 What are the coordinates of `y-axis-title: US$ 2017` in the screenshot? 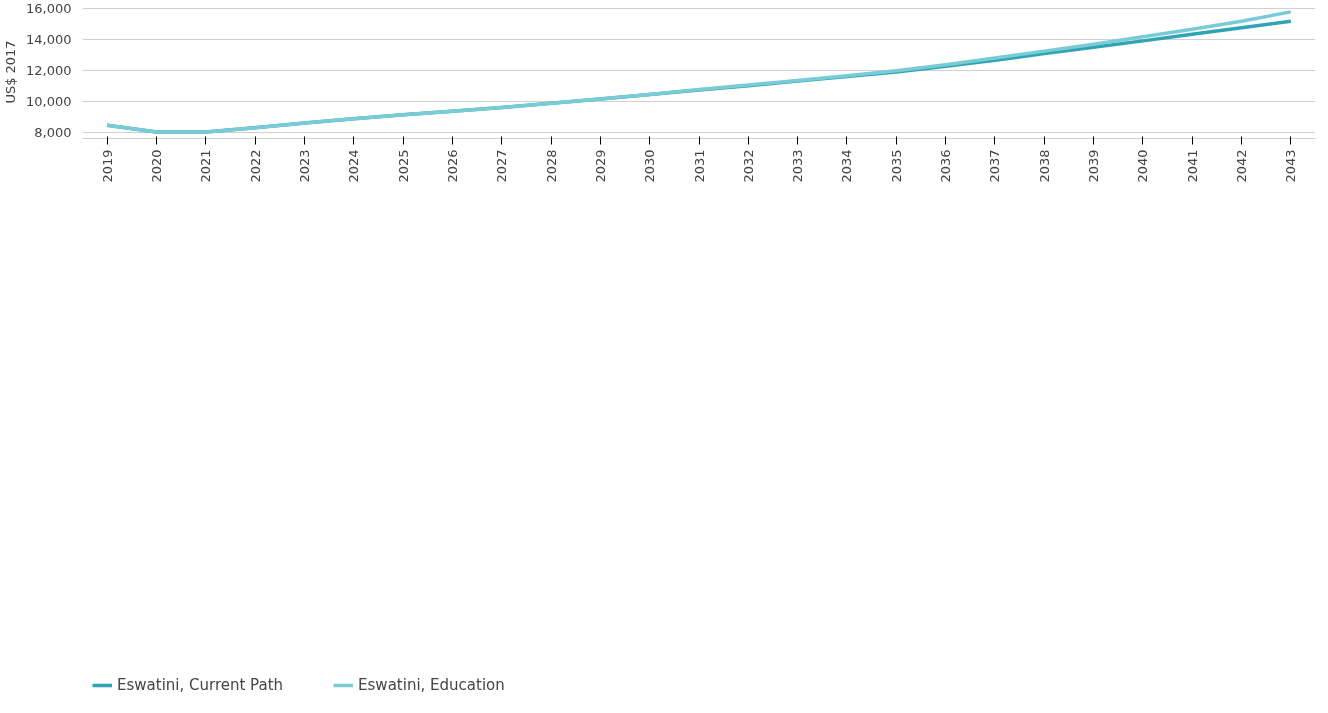 It's located at (11, 72).